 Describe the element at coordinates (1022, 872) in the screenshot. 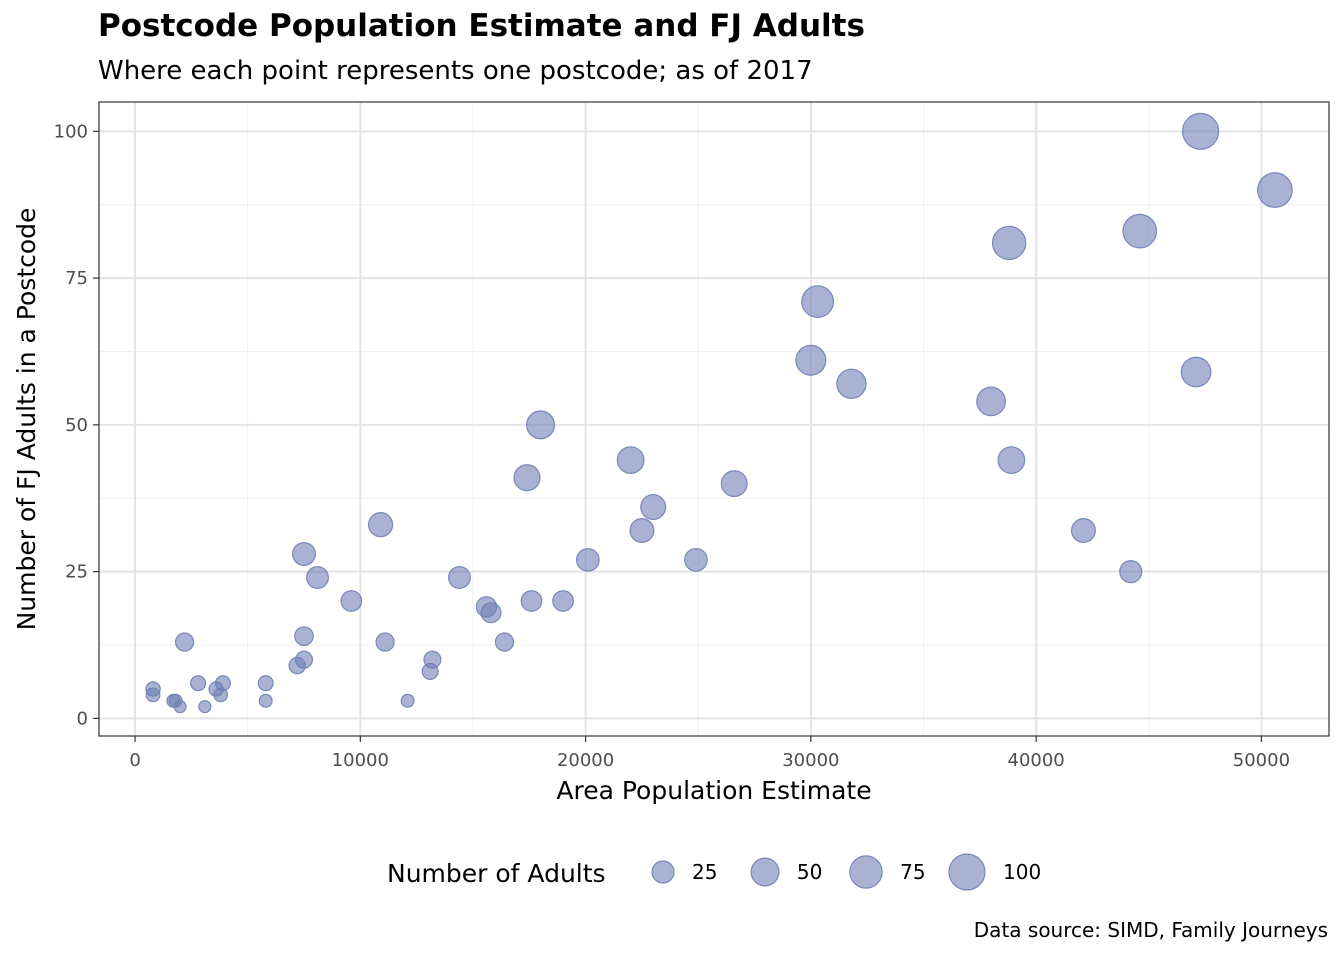

I see `legend-key-label: 100` at that location.